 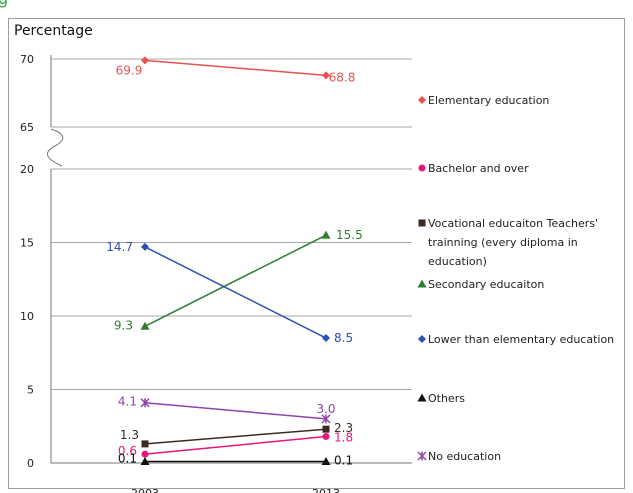 I want to click on series-0-label-0: 69.9, so click(x=129, y=70).